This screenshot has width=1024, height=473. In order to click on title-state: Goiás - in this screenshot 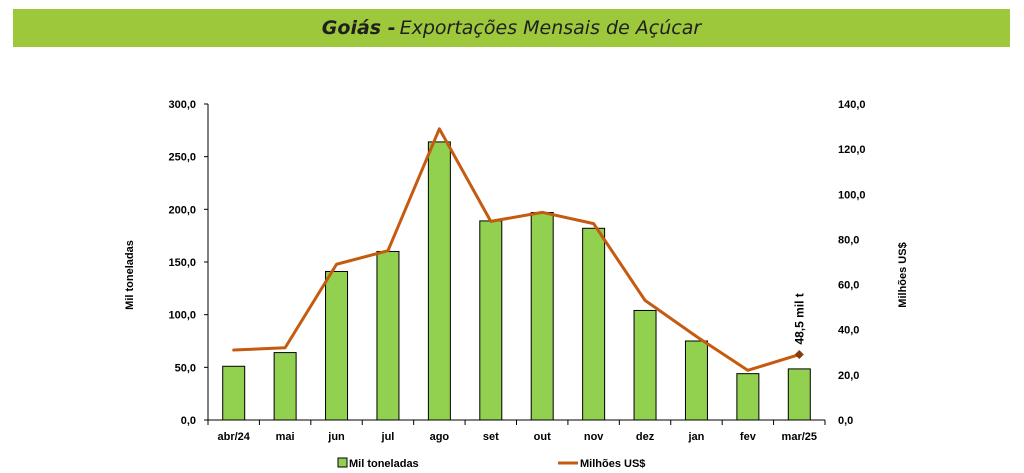, I will do `click(358, 28)`.